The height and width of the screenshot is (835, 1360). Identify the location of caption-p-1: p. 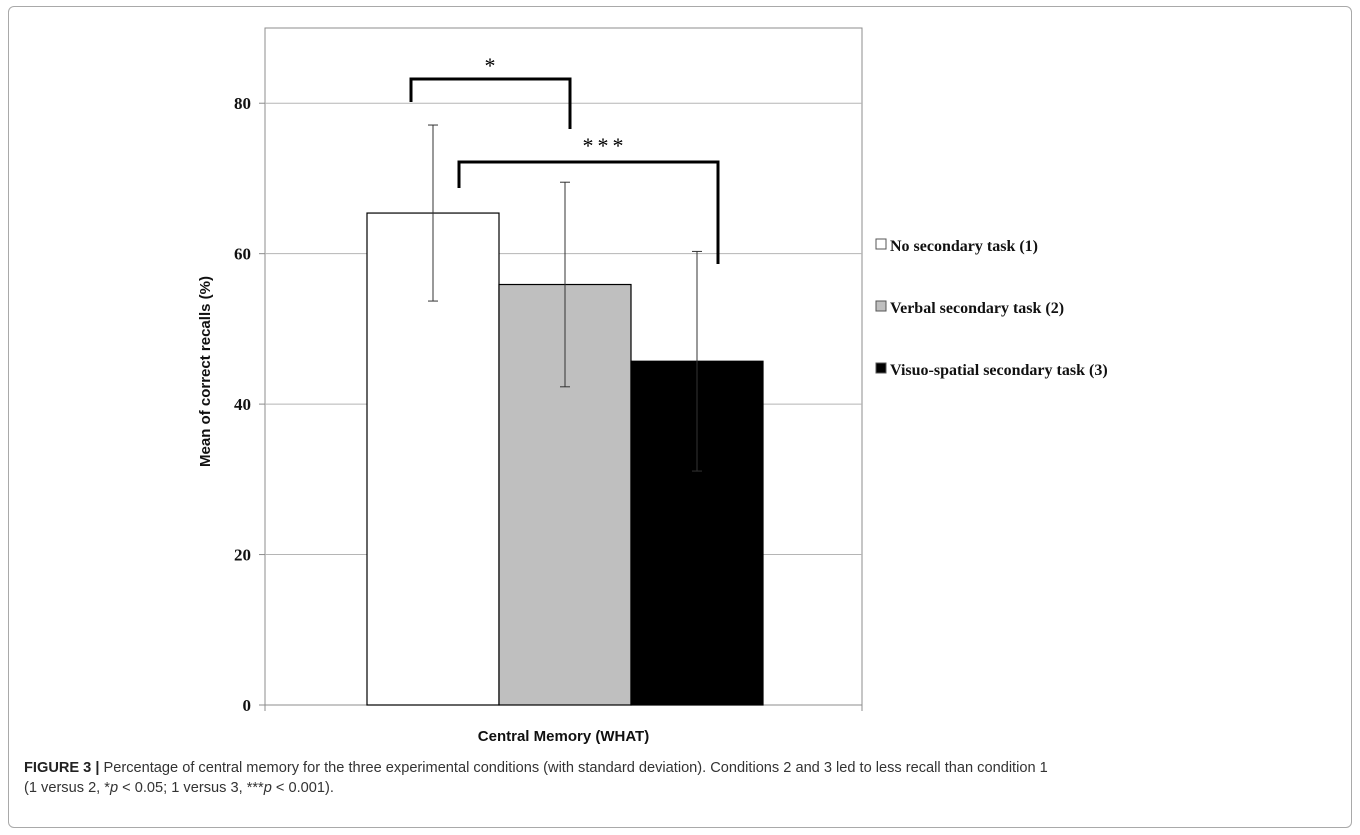
(114, 788).